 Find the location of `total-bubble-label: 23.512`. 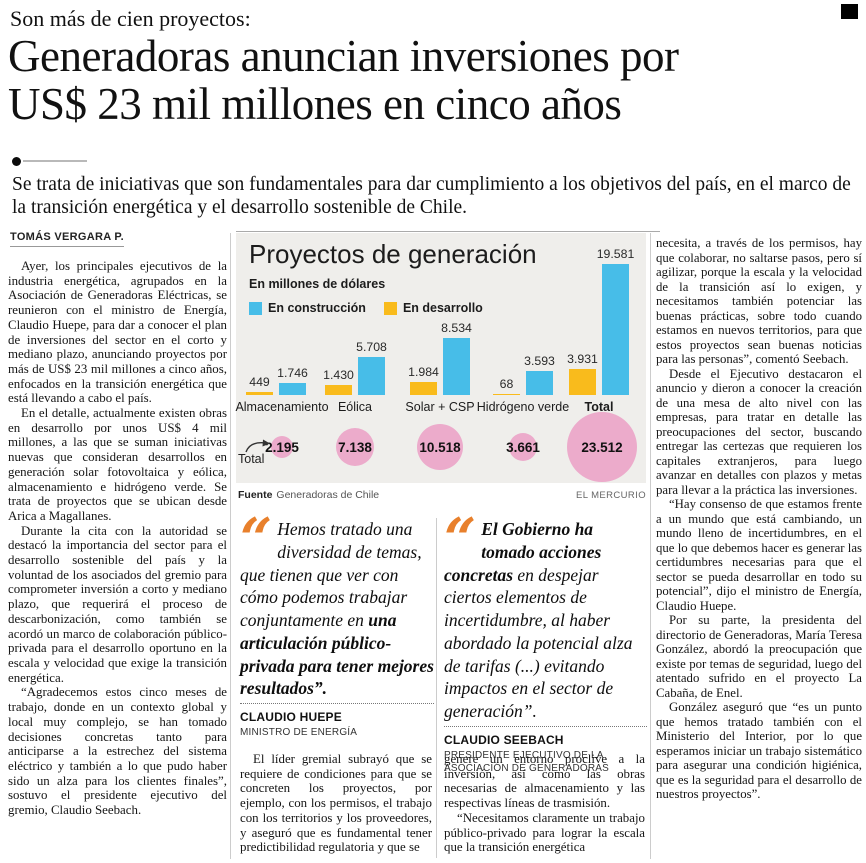

total-bubble-label: 23.512 is located at coordinates (602, 447).